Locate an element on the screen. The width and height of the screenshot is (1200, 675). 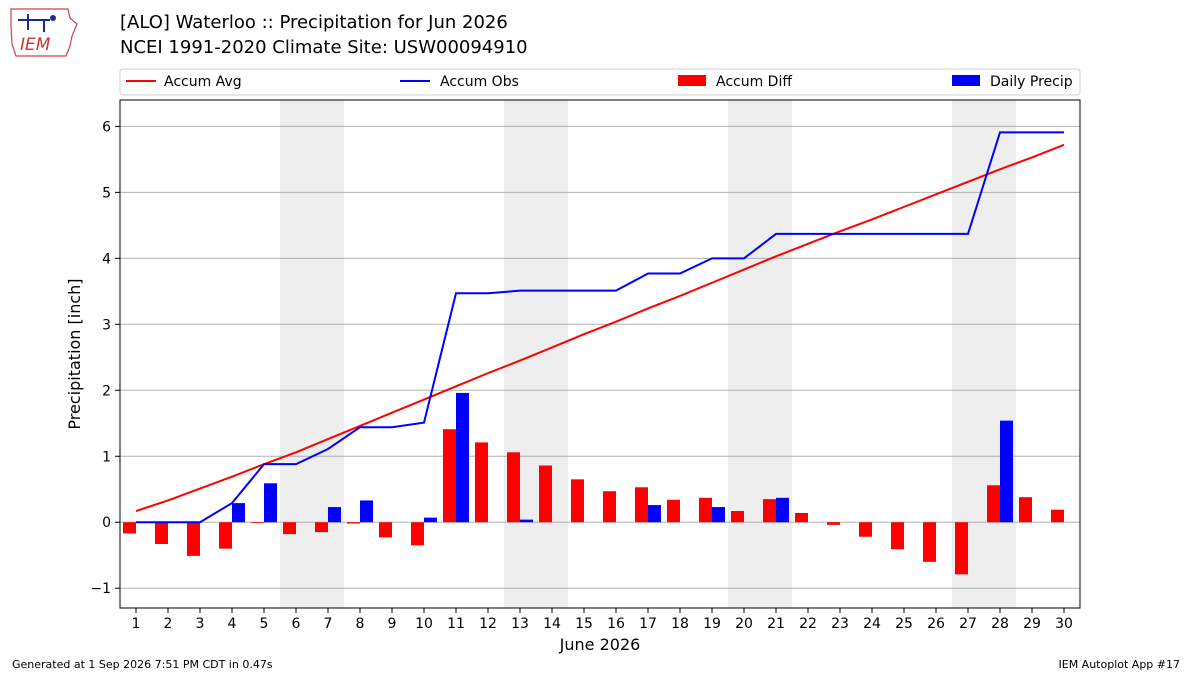
legend-label-daily-precip: Daily Precip is located at coordinates (1031, 82).